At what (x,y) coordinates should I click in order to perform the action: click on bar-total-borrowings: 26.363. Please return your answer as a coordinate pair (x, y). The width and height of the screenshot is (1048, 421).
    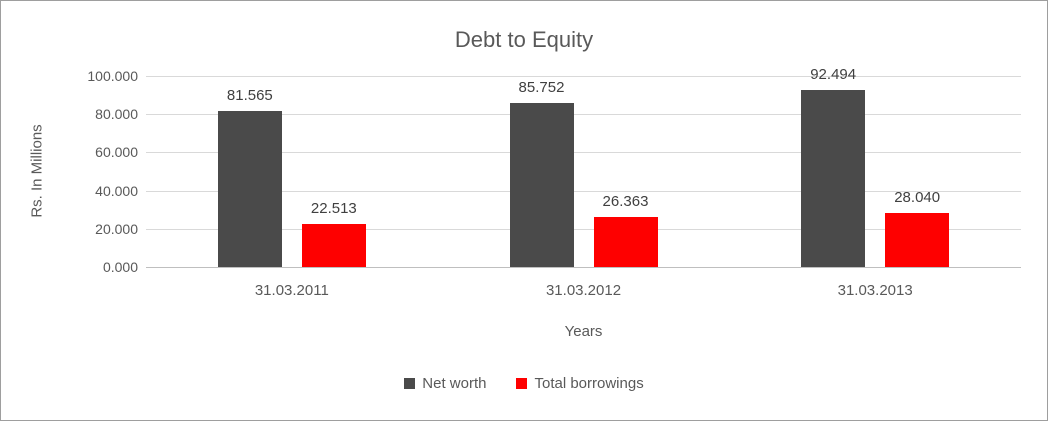
    Looking at the image, I should click on (625, 230).